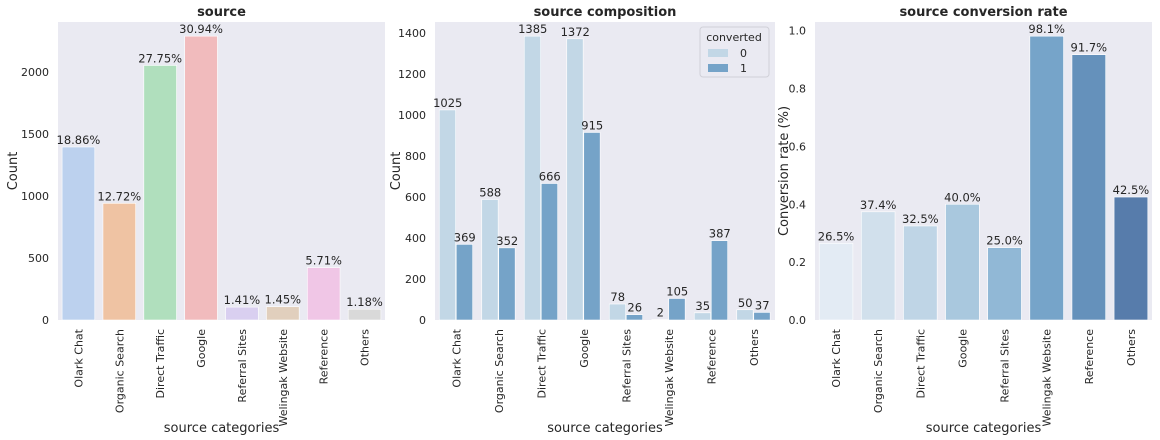 This screenshot has height=440, width=1160. What do you see at coordinates (660, 313) in the screenshot?
I see `data-label: 2` at bounding box center [660, 313].